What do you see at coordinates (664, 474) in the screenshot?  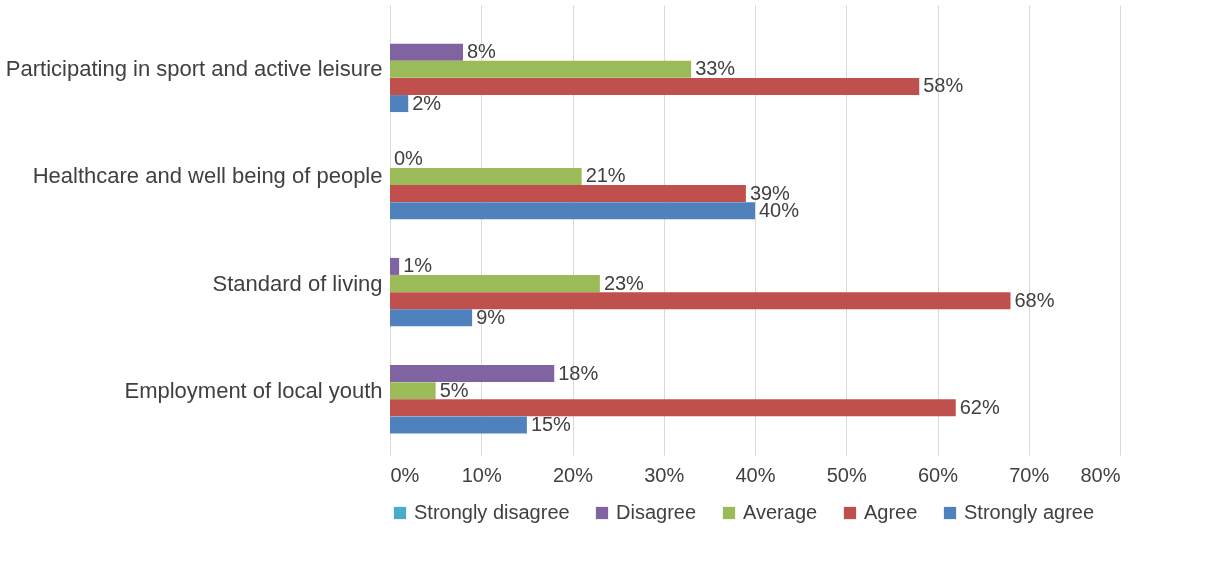 I see `x-tick-label: 30%` at bounding box center [664, 474].